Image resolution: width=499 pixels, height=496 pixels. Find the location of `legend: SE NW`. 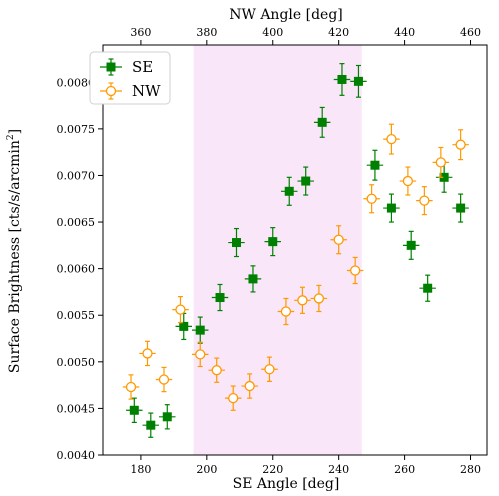

legend: SE NW is located at coordinates (130, 78).